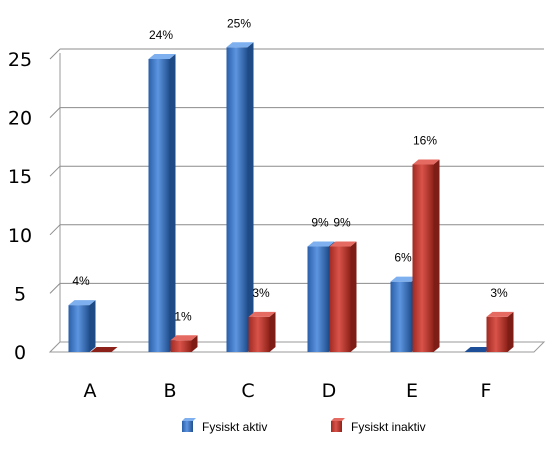 This screenshot has width=554, height=450. I want to click on legend: Fysiskt aktiv Fysiskt inaktiv, so click(304, 426).